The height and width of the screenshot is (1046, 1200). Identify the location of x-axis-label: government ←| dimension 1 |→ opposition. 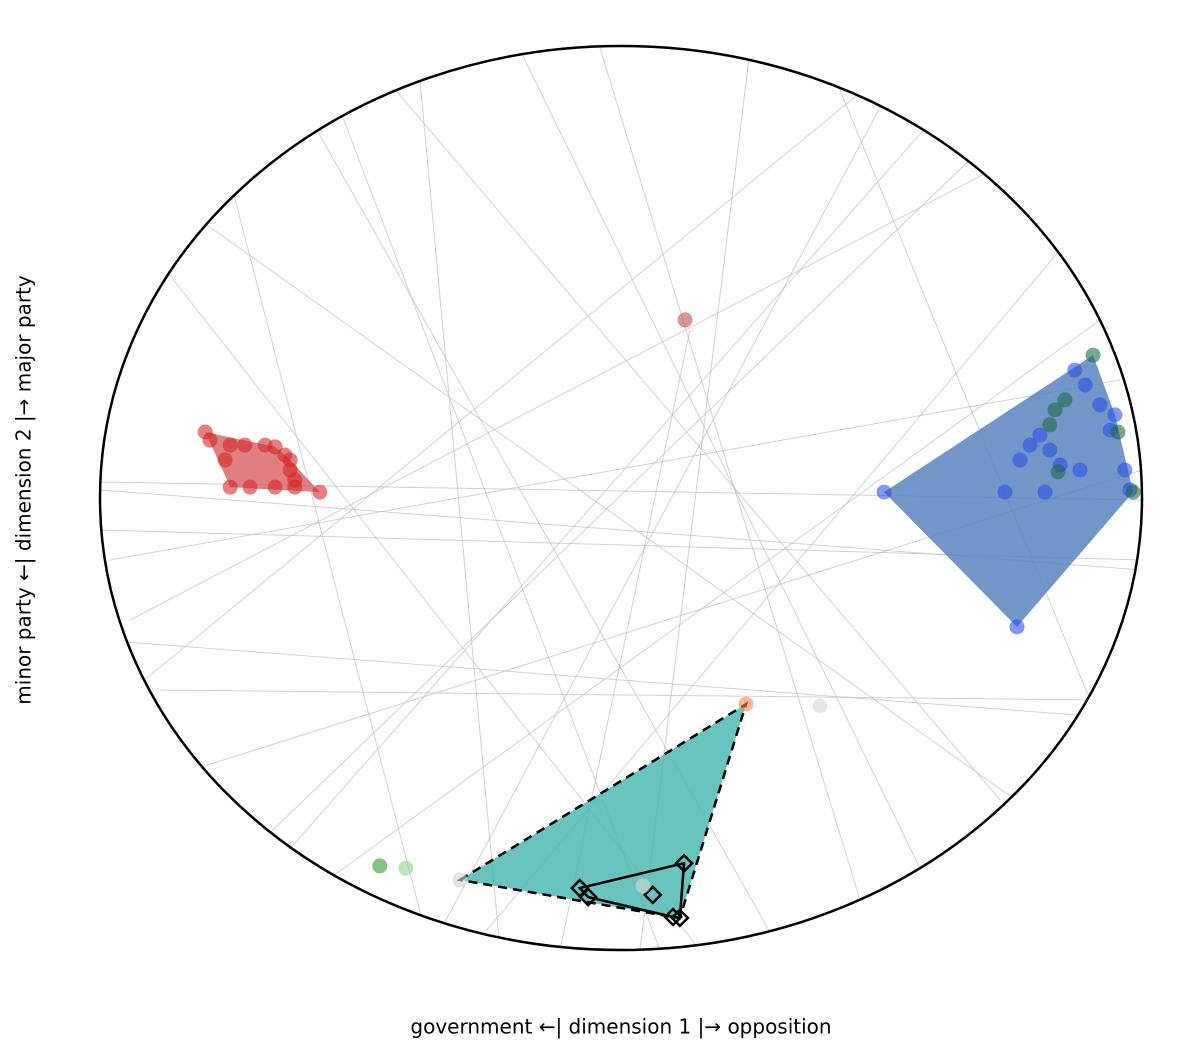
(620, 1027).